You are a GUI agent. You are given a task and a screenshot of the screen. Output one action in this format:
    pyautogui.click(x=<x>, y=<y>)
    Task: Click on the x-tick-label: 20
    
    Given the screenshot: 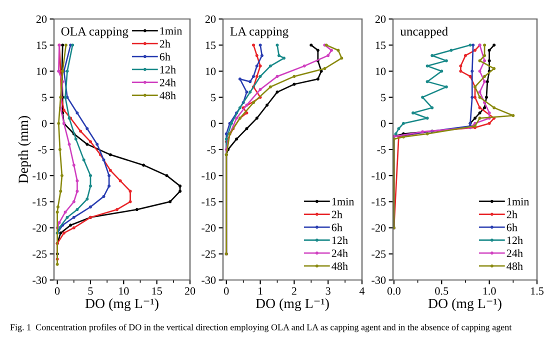 What is the action you would take?
    pyautogui.click(x=190, y=291)
    